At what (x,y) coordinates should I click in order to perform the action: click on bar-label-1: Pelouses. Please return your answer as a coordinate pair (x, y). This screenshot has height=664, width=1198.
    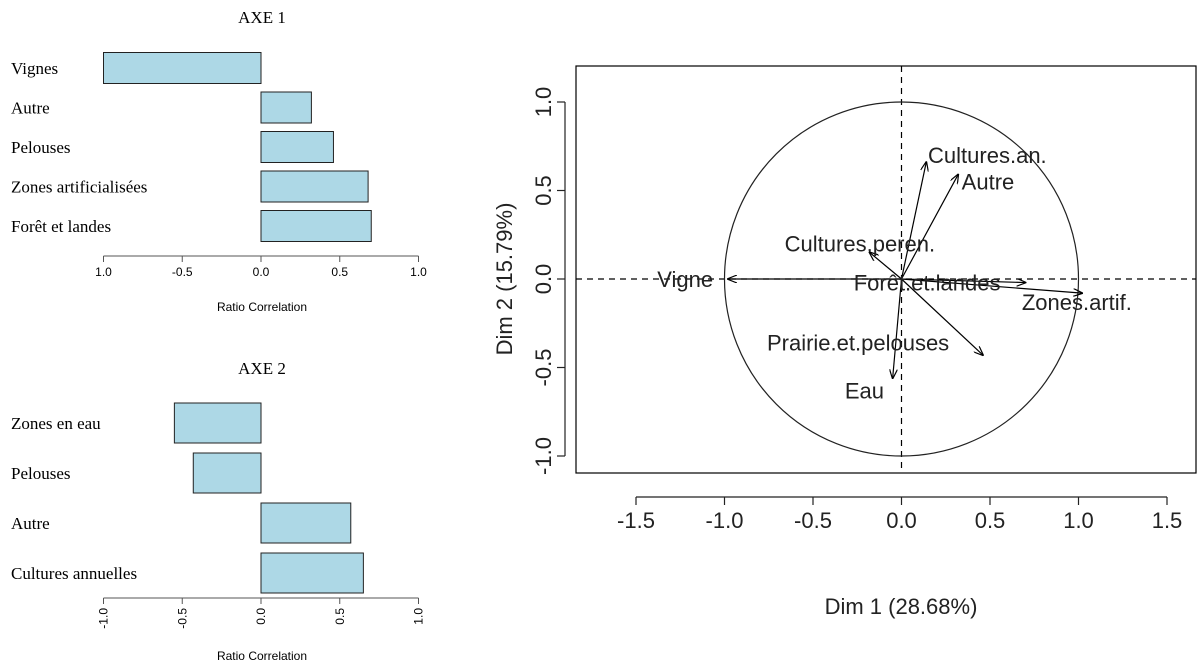
    Looking at the image, I should click on (41, 473).